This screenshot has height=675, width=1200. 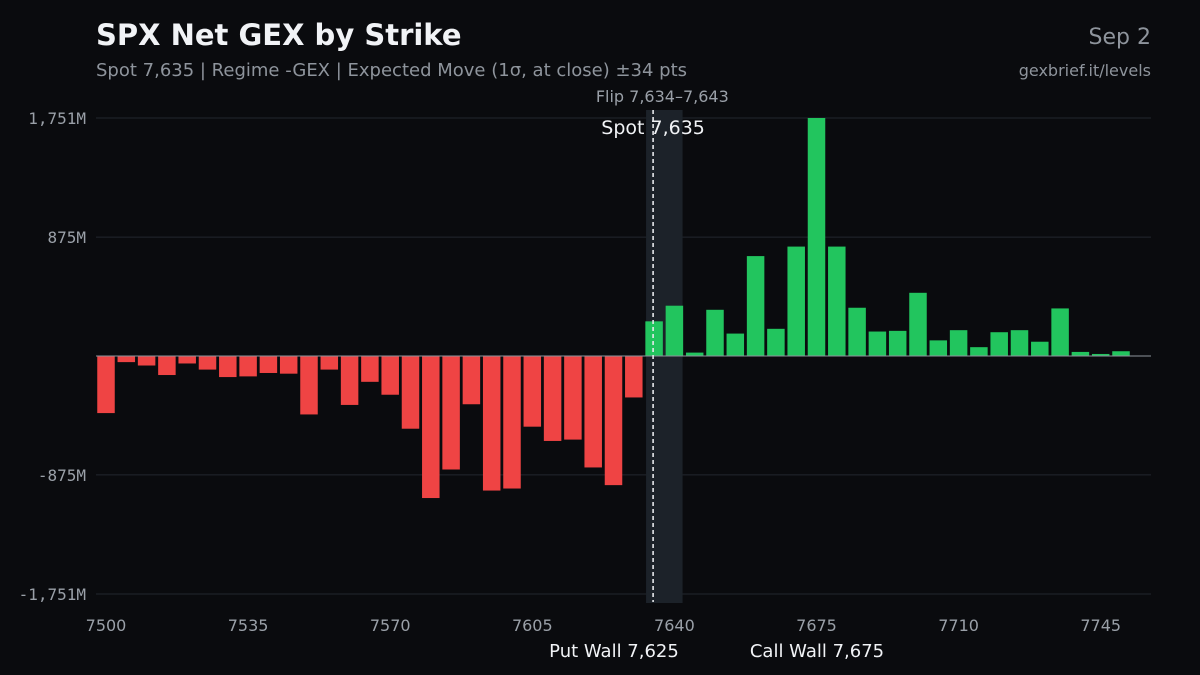 I want to click on chart-source: gexbrief.it/levels, so click(x=1085, y=70).